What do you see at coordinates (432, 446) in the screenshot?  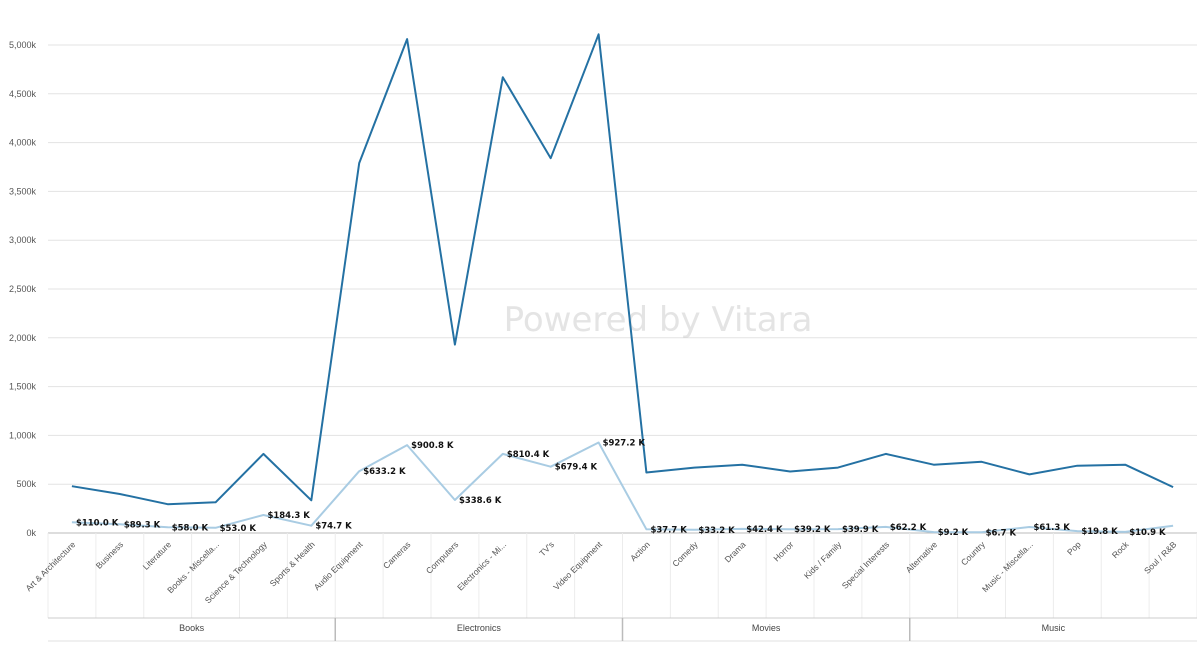 I see `data-label: $900.8 K` at bounding box center [432, 446].